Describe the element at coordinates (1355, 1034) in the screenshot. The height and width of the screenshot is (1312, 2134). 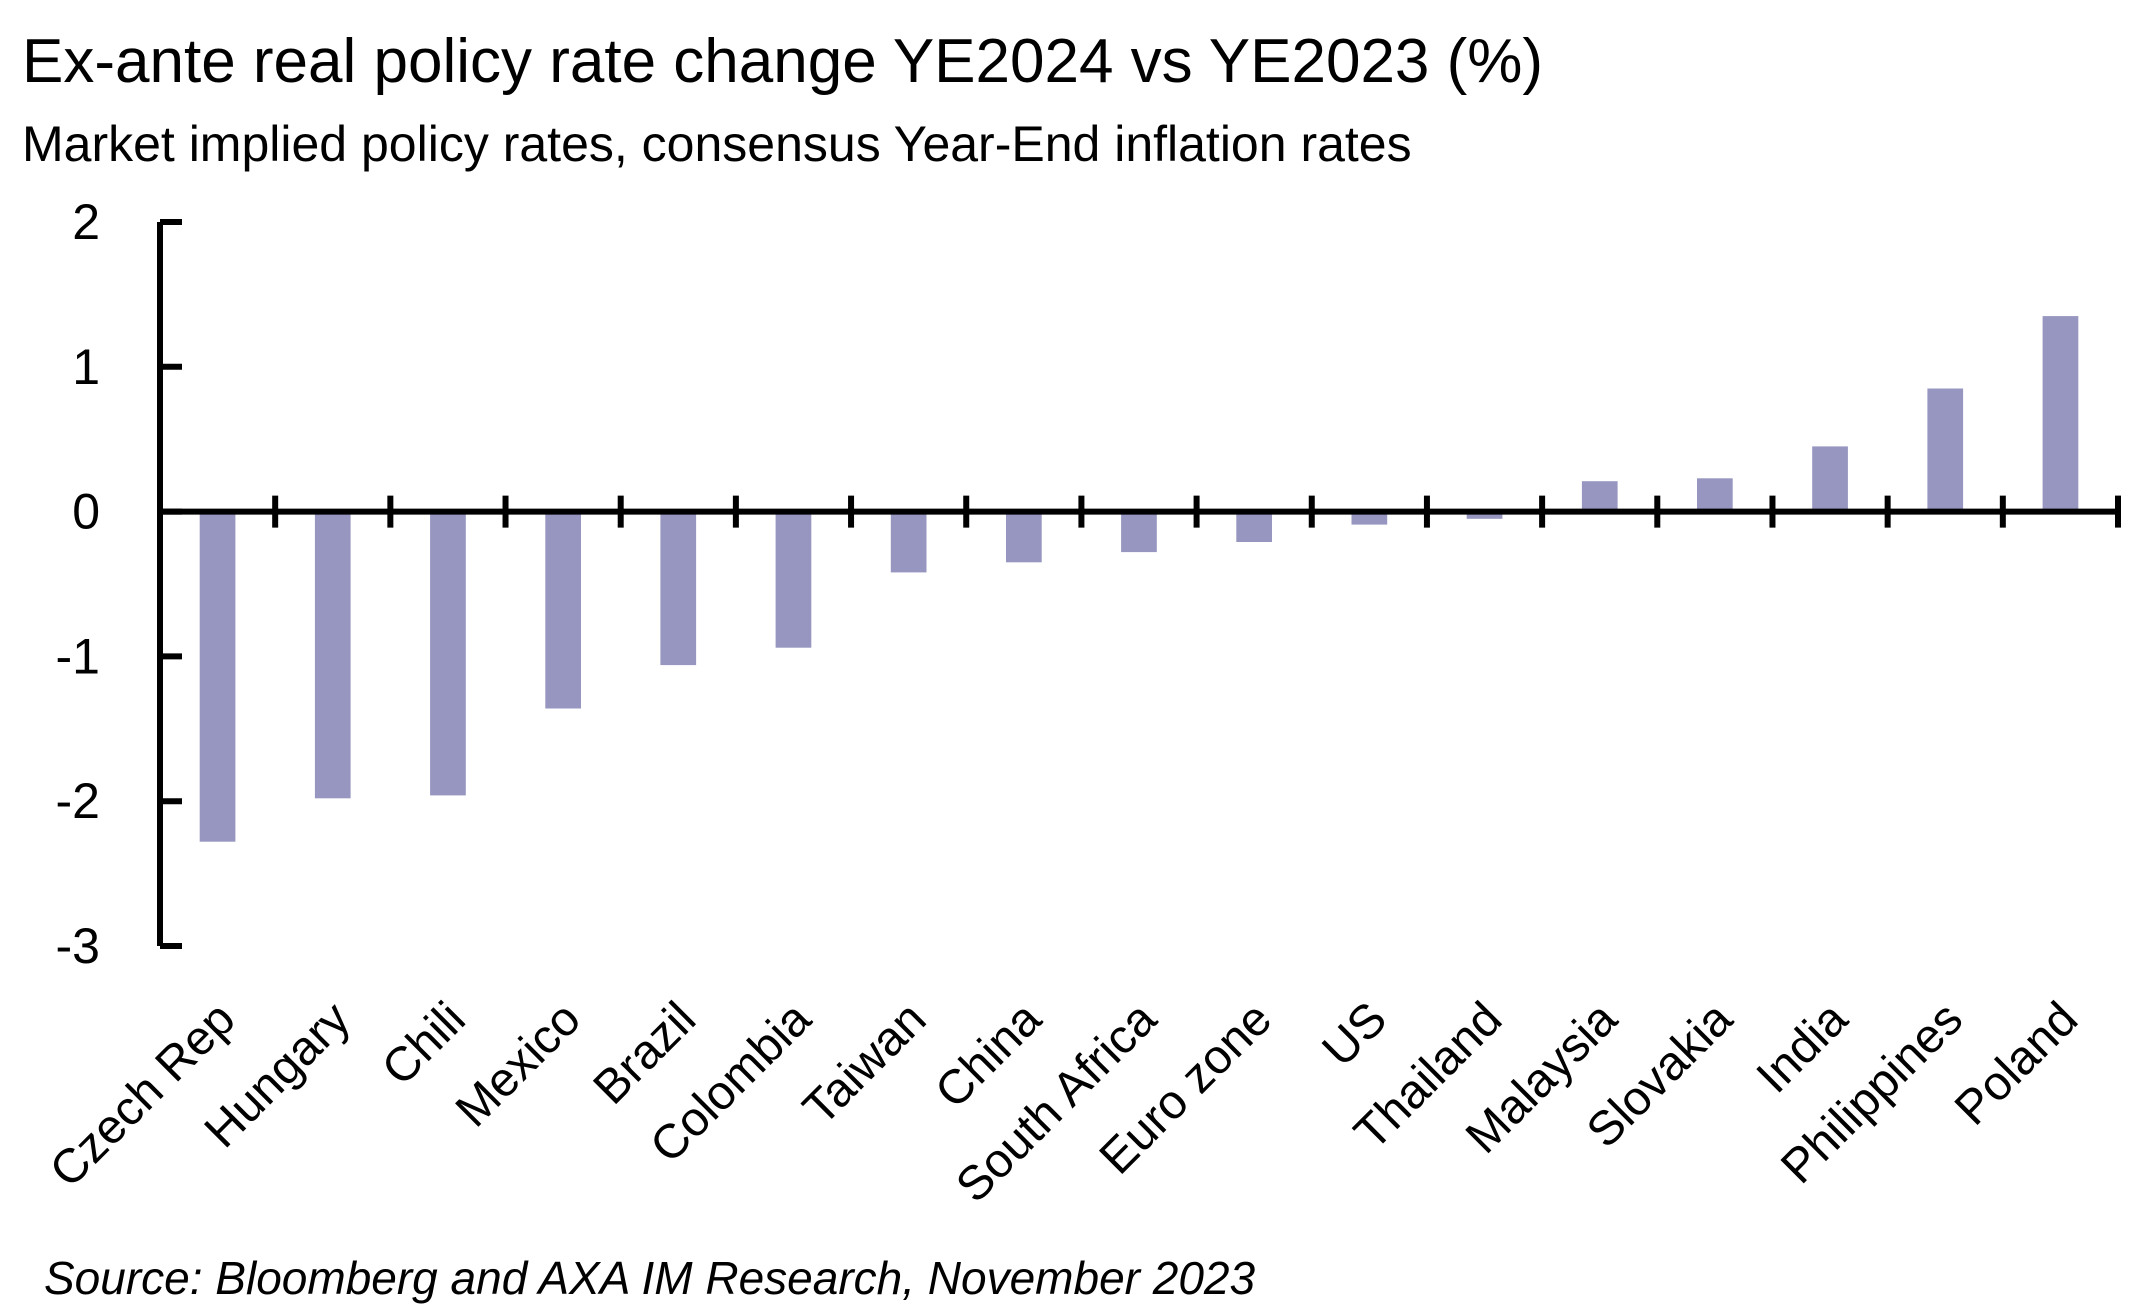
I see `x-category-label: US` at that location.